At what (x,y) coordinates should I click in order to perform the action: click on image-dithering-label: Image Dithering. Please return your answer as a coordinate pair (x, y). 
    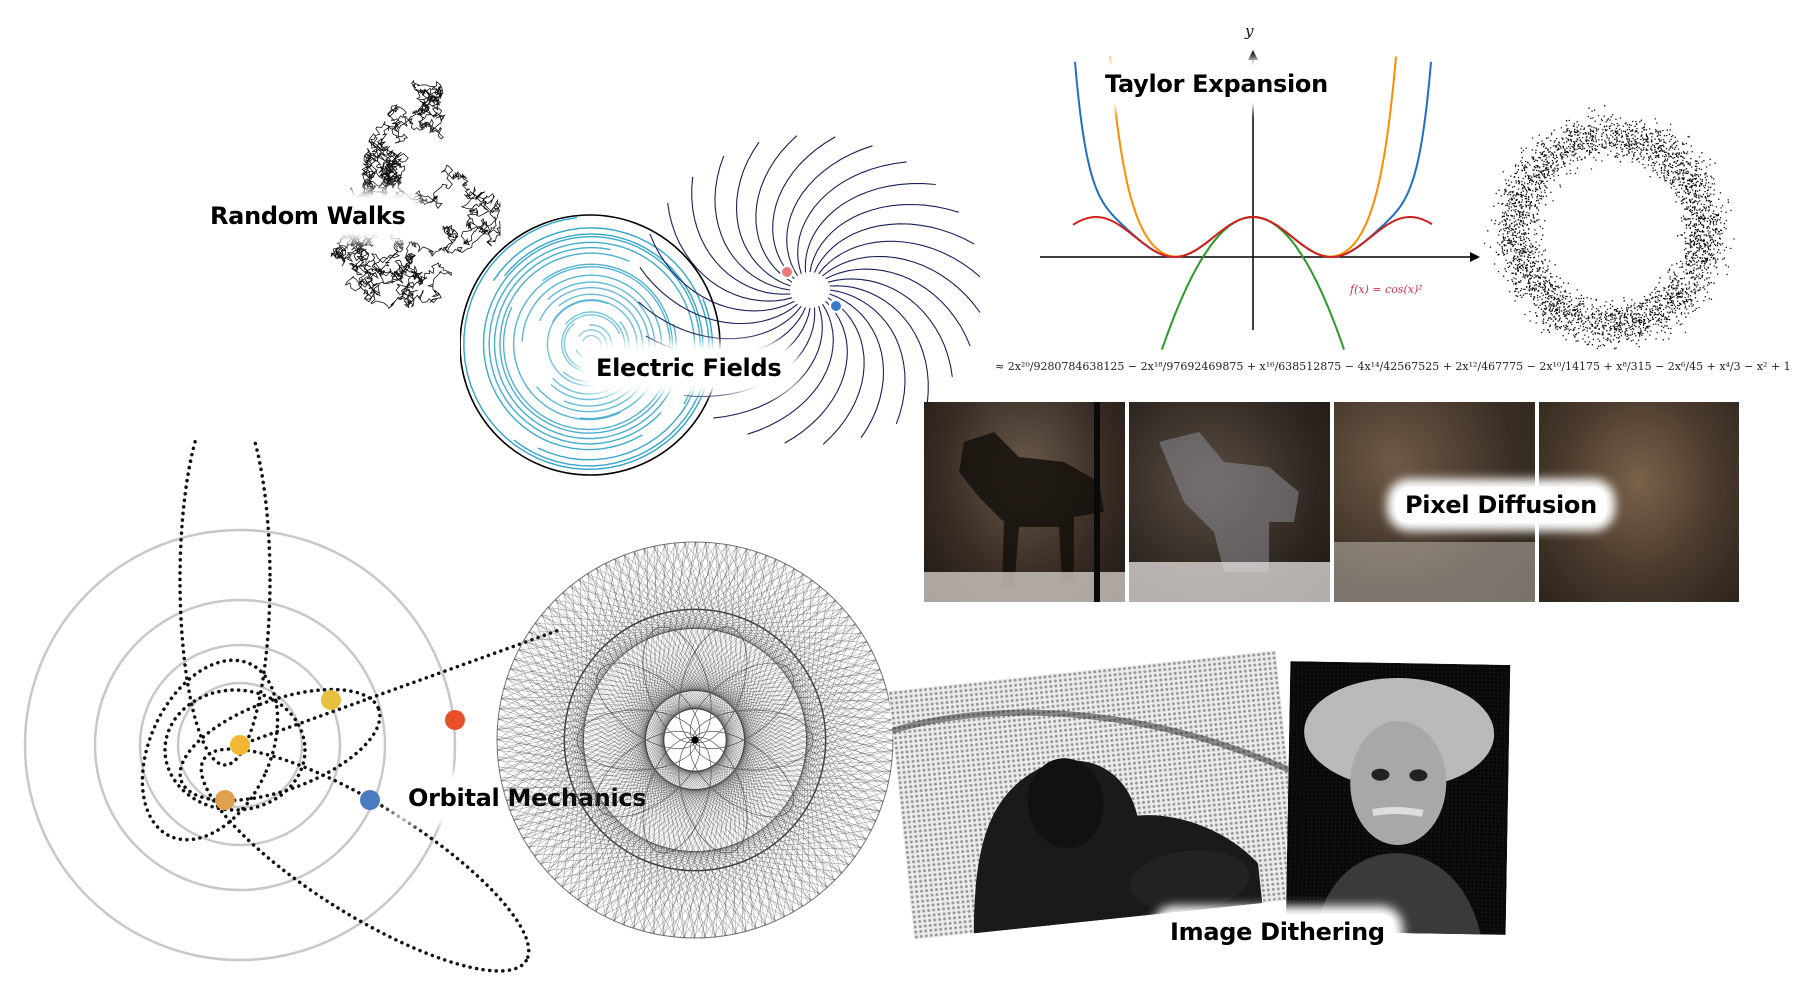
    Looking at the image, I should click on (1277, 932).